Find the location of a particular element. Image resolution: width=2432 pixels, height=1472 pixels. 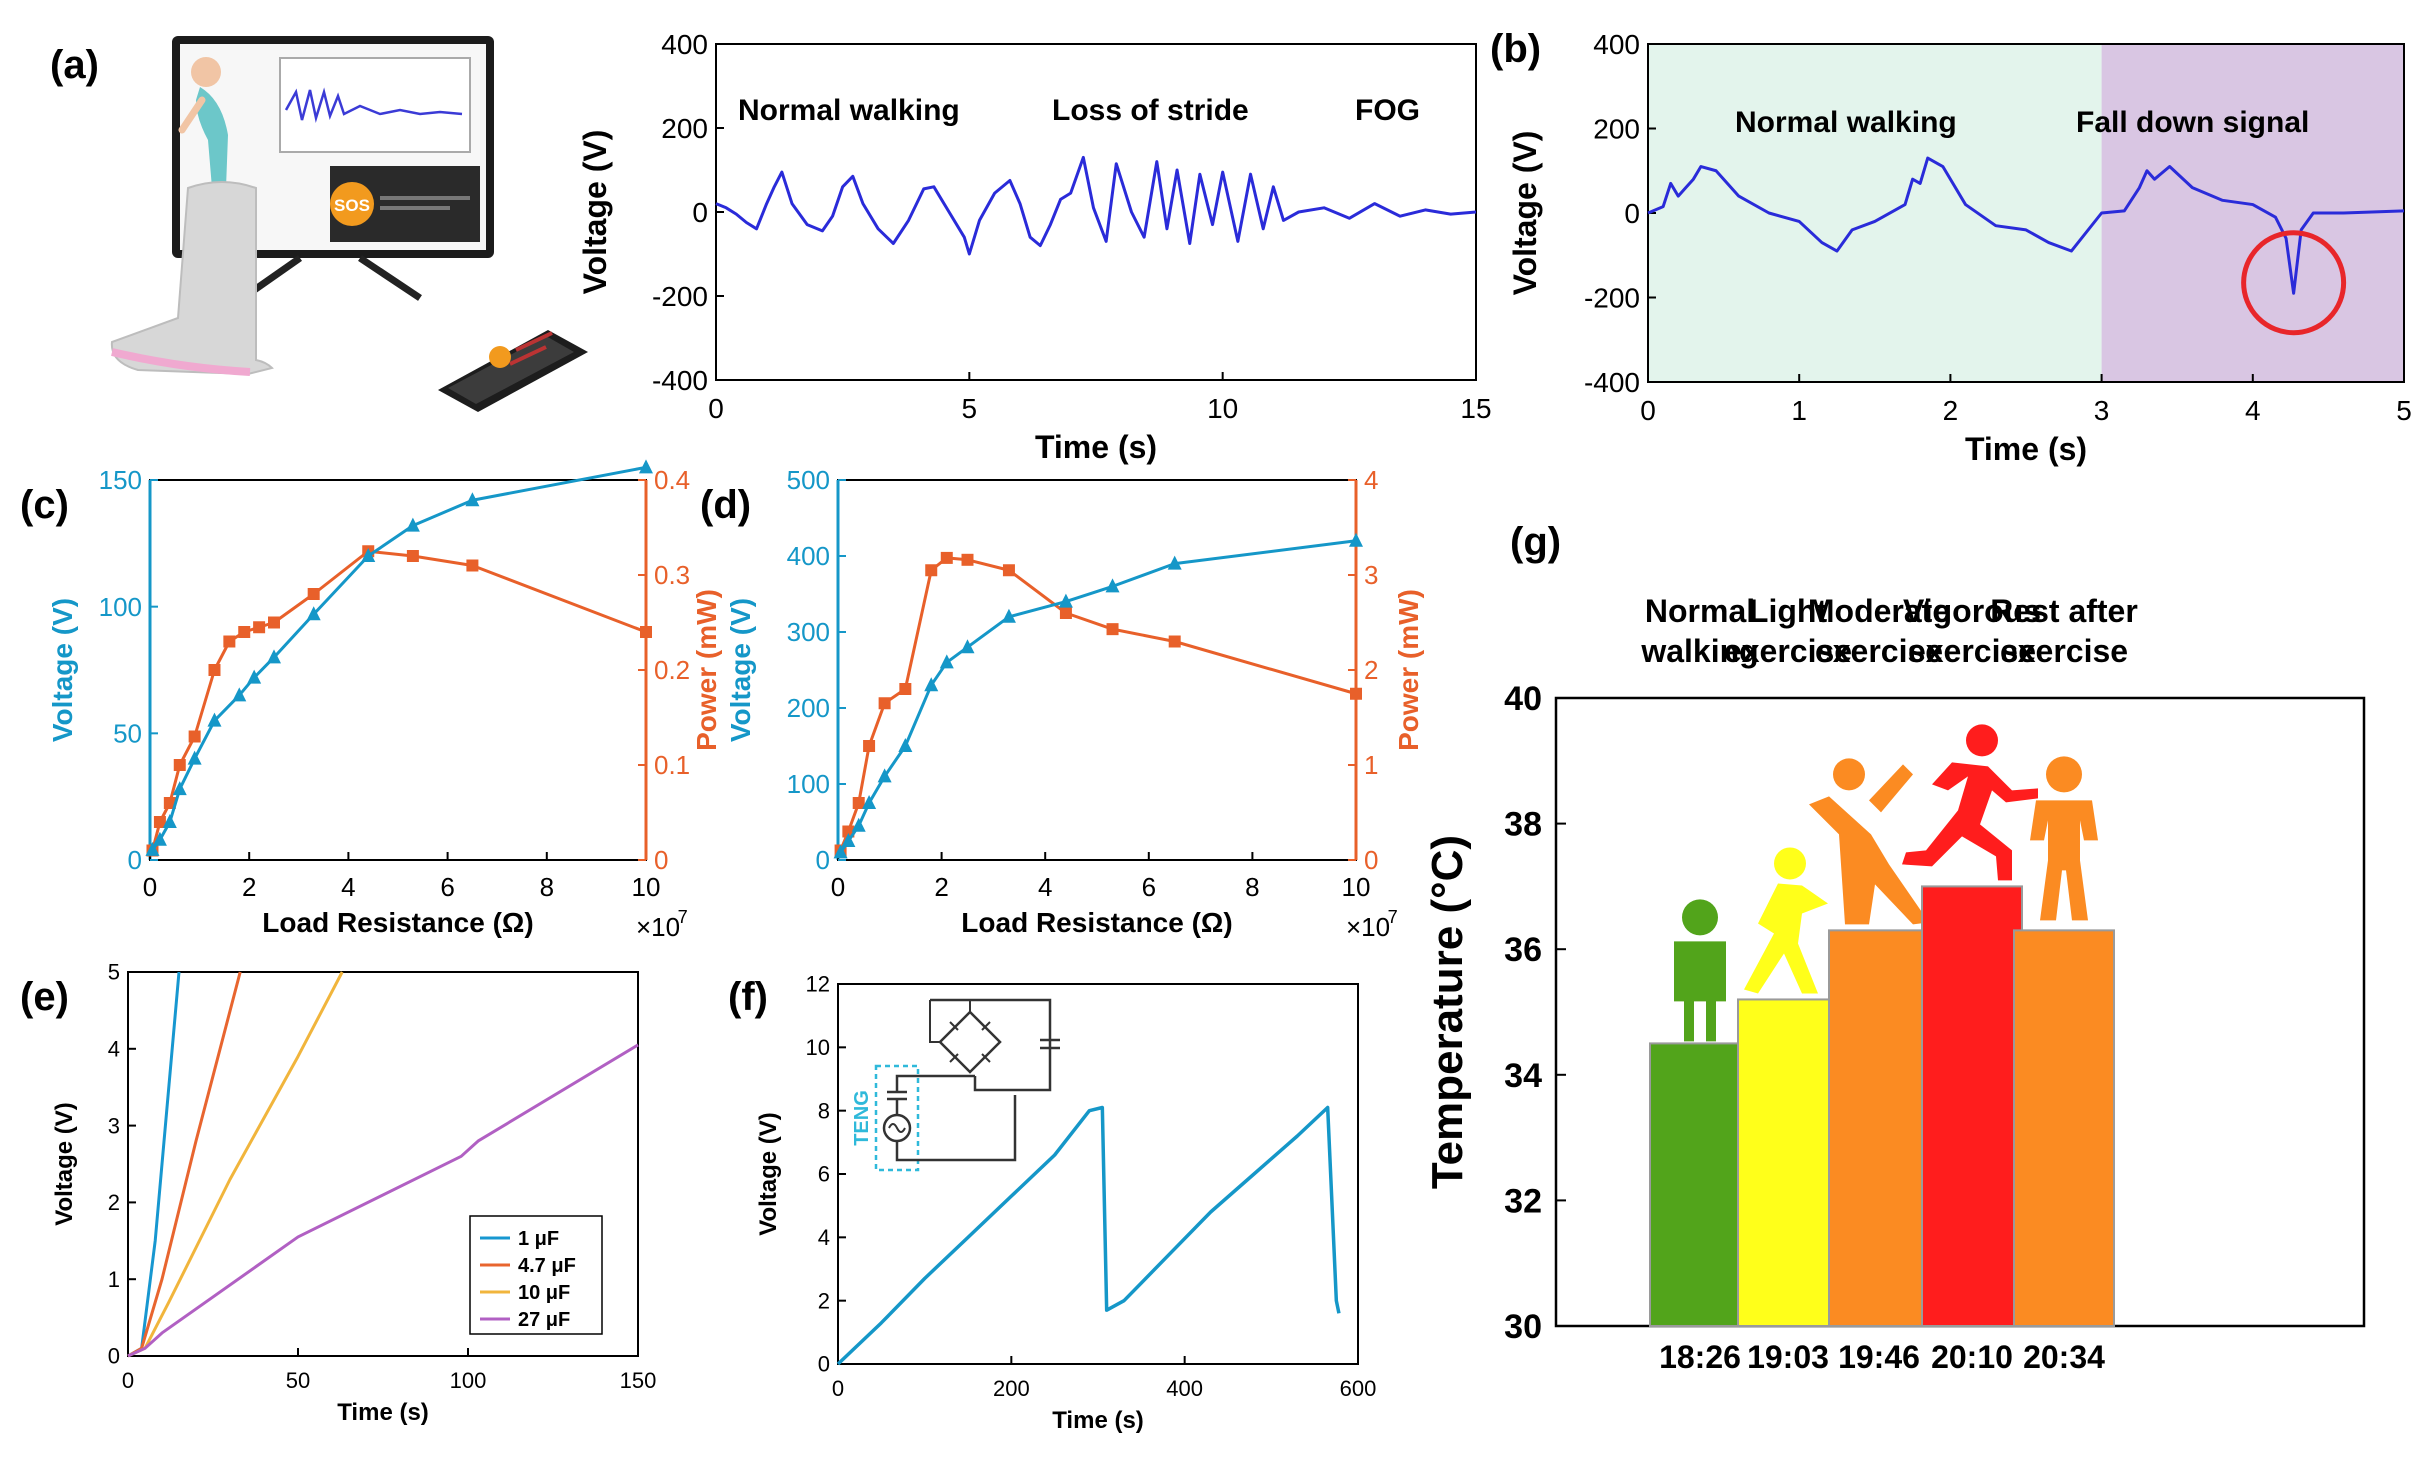

y2-tick-label-d: 0 is located at coordinates (1371, 860).